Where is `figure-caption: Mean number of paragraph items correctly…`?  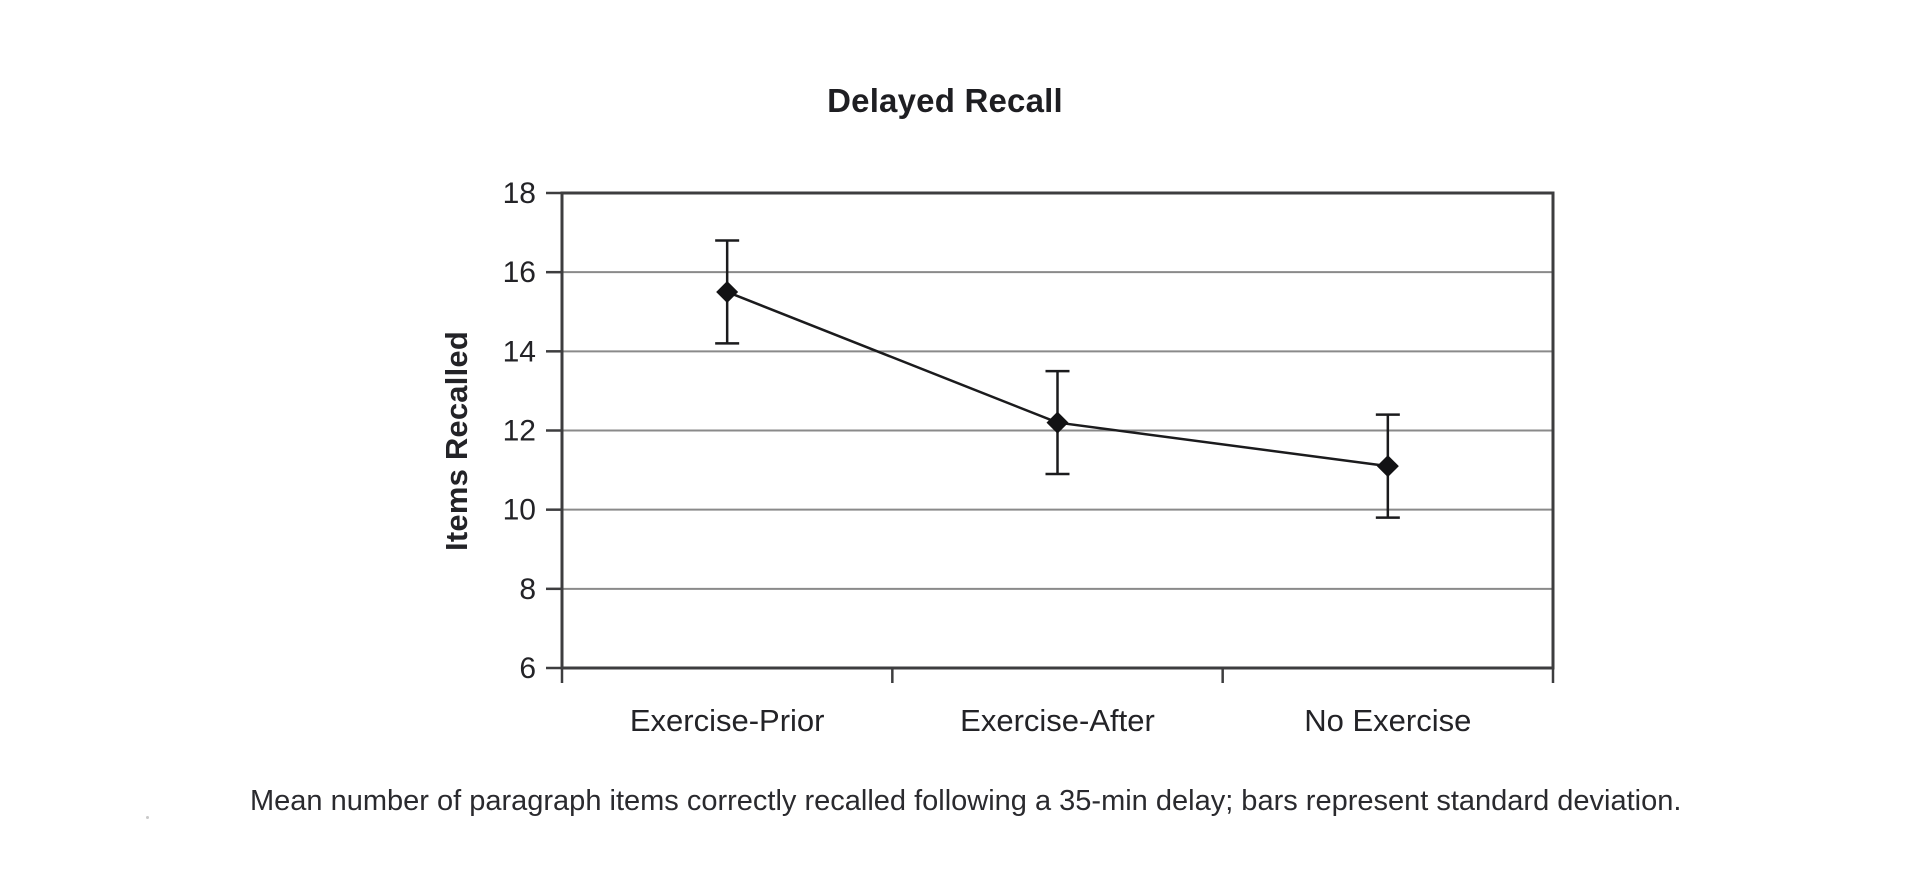
figure-caption: Mean number of paragraph items correctly… is located at coordinates (966, 801).